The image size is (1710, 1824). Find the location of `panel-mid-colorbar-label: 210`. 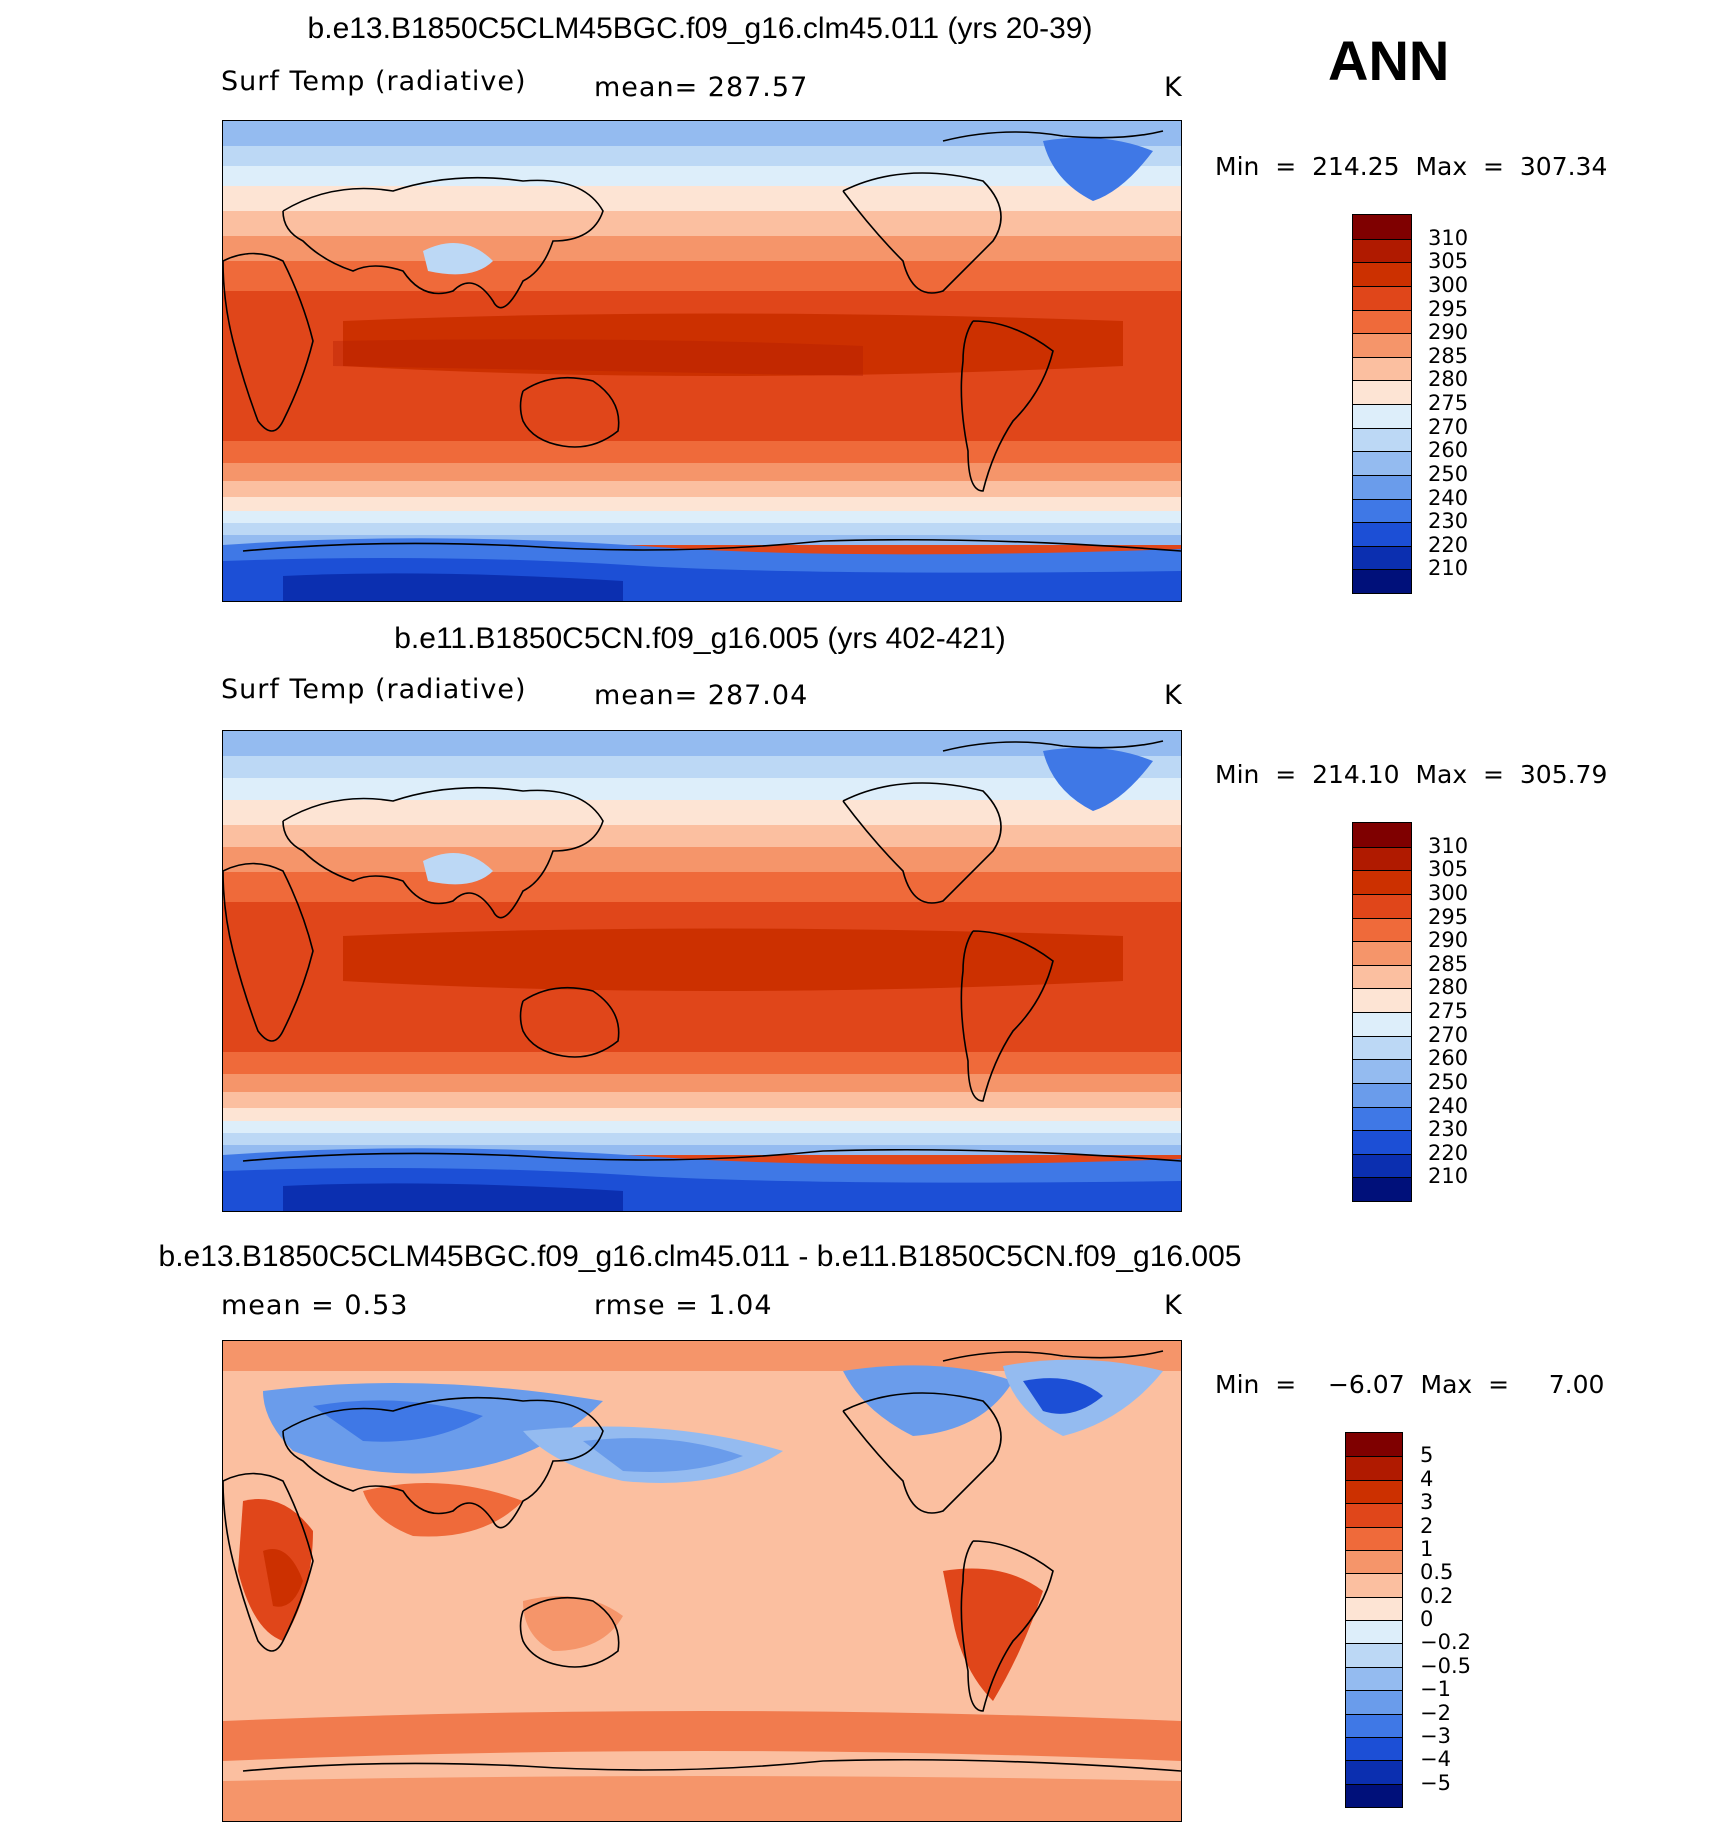

panel-mid-colorbar-label: 210 is located at coordinates (1448, 1176).